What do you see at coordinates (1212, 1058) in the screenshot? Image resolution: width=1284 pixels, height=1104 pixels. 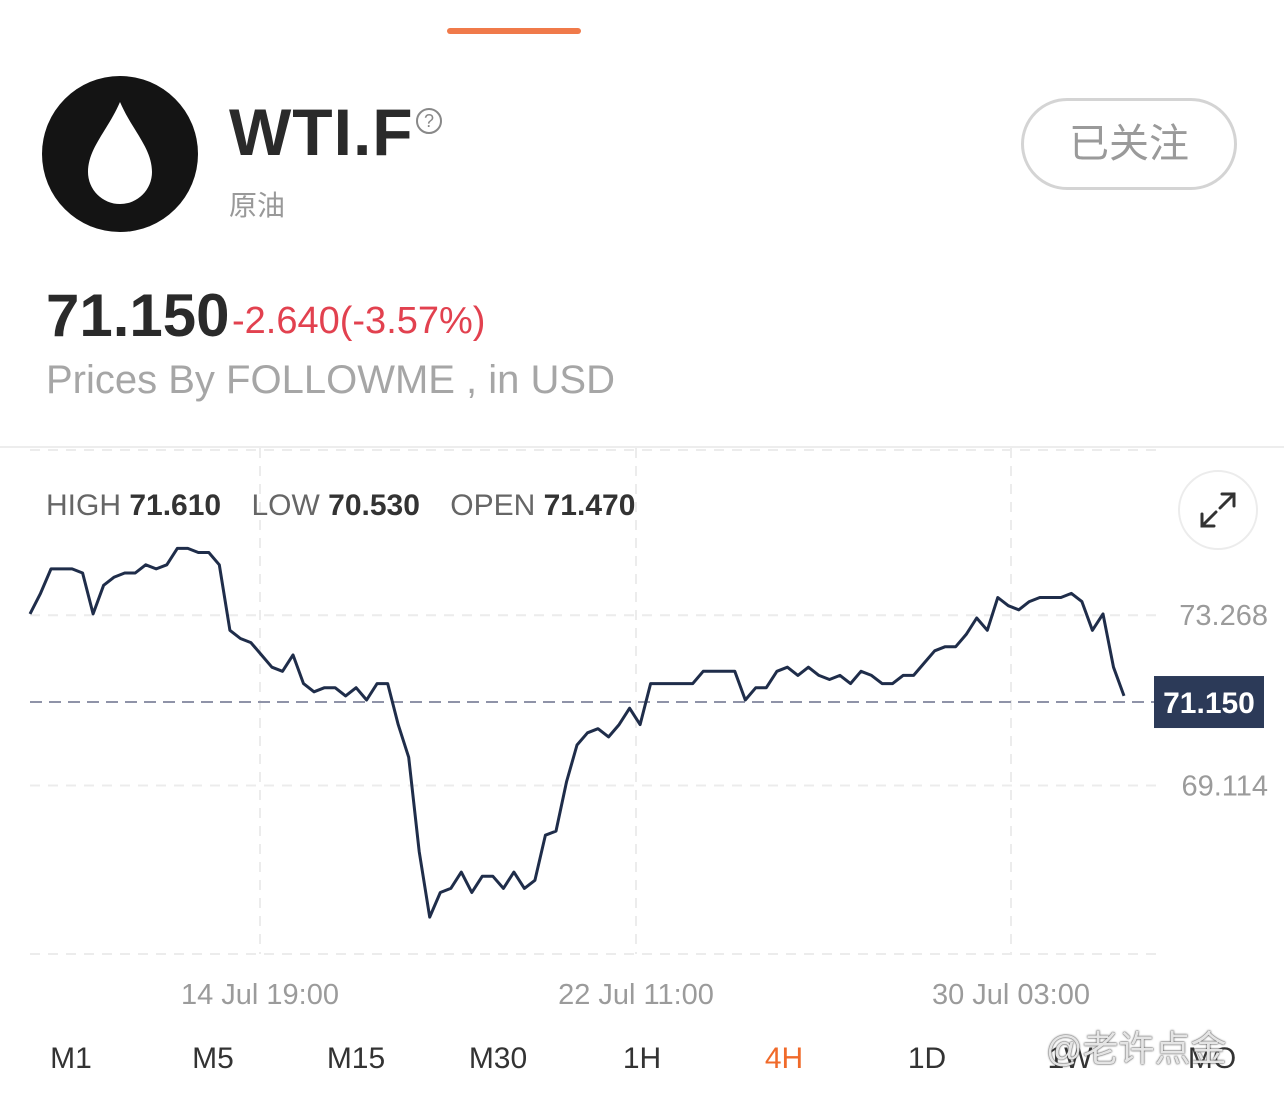 I see `timeframe-mo: MO` at bounding box center [1212, 1058].